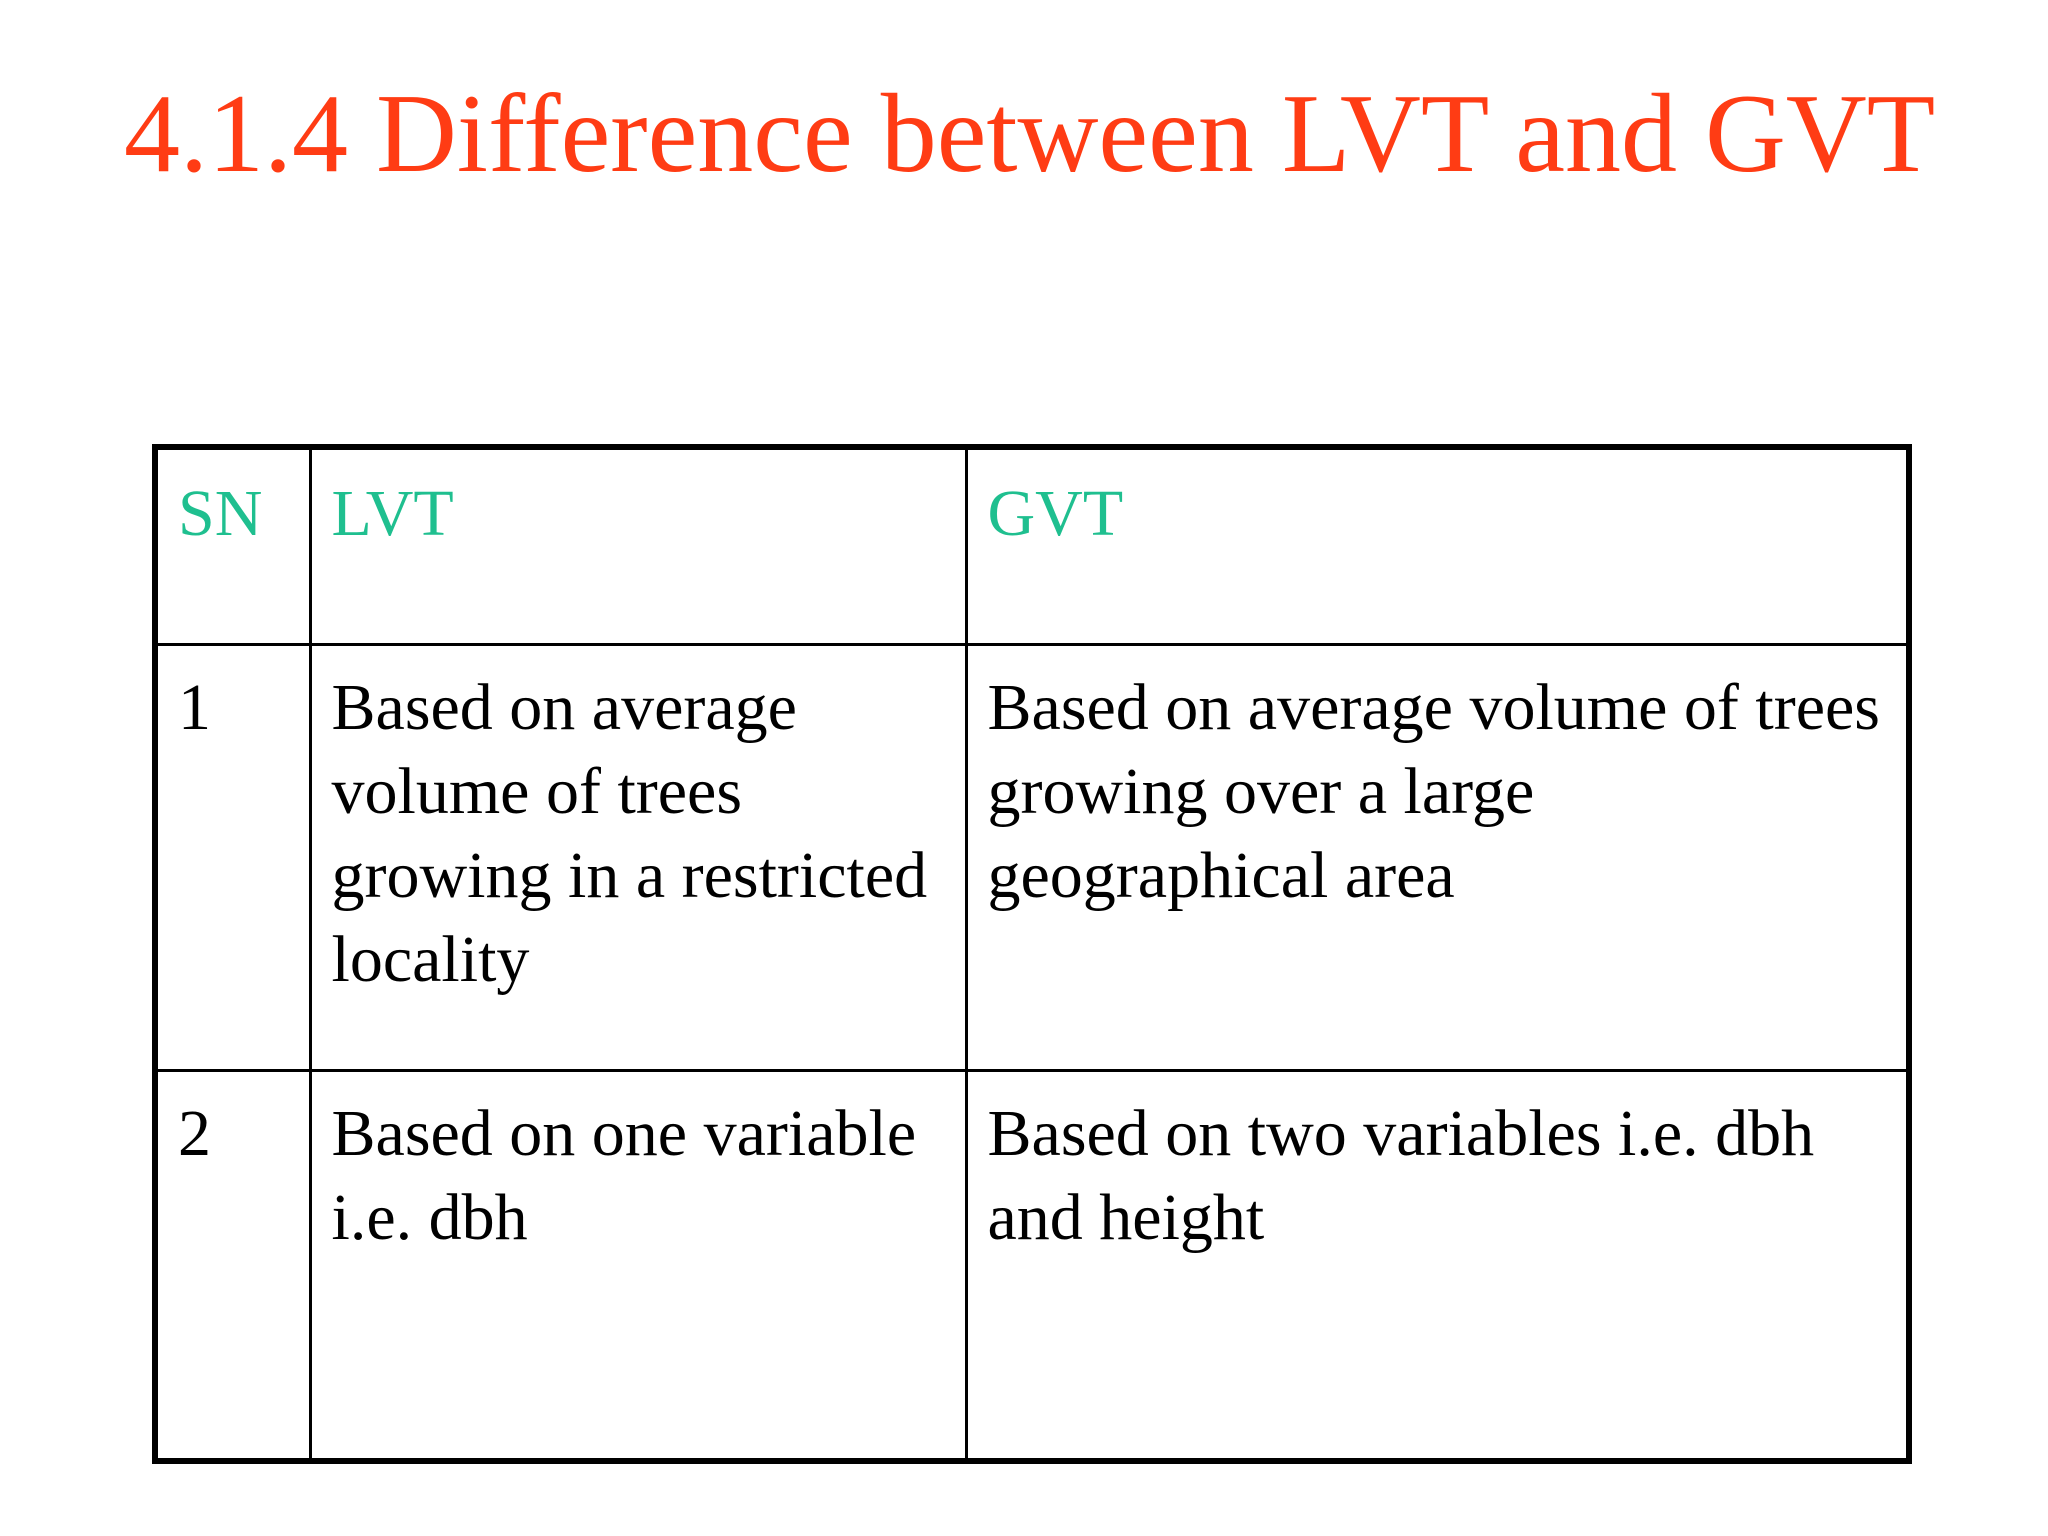  Describe the element at coordinates (235, 548) in the screenshot. I see `header-cell-sn: SN` at that location.